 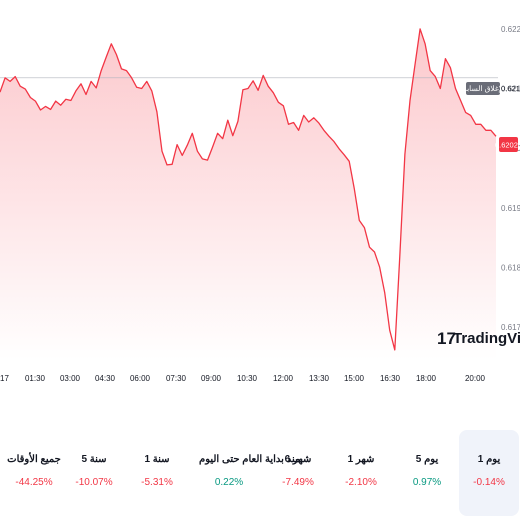 What do you see at coordinates (140, 378) in the screenshot?
I see `x-tick-label: 06:00` at bounding box center [140, 378].